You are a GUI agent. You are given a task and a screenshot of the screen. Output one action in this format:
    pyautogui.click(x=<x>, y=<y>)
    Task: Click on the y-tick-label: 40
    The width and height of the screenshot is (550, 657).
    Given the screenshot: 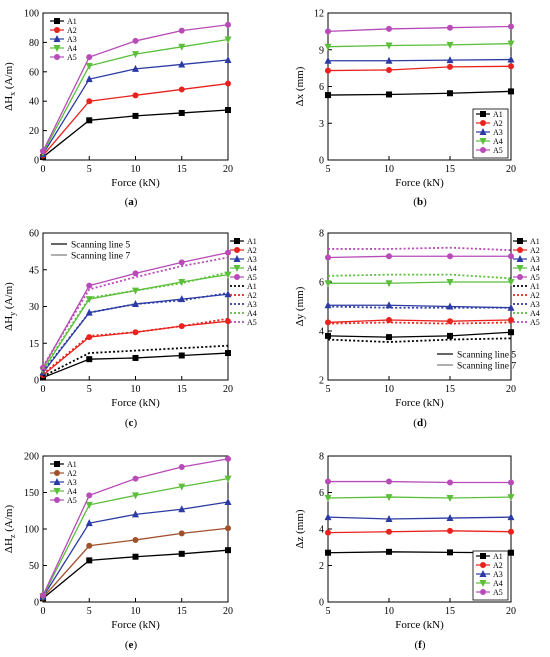 What is the action you would take?
    pyautogui.click(x=34, y=102)
    